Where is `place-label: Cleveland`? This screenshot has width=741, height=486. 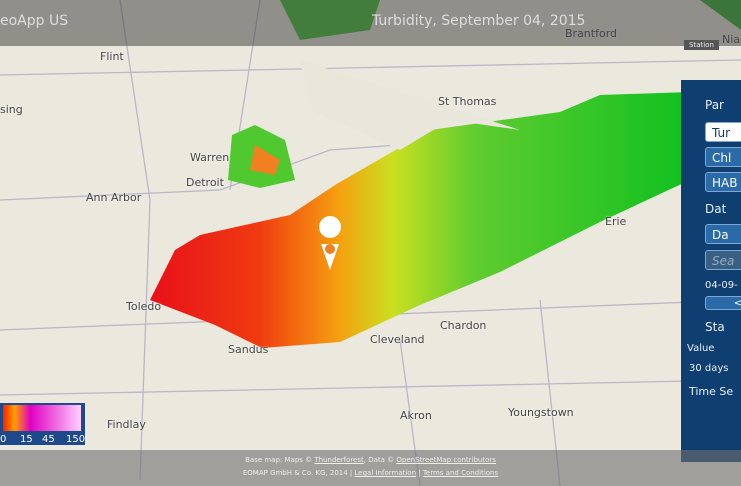
place-label: Cleveland is located at coordinates (397, 339).